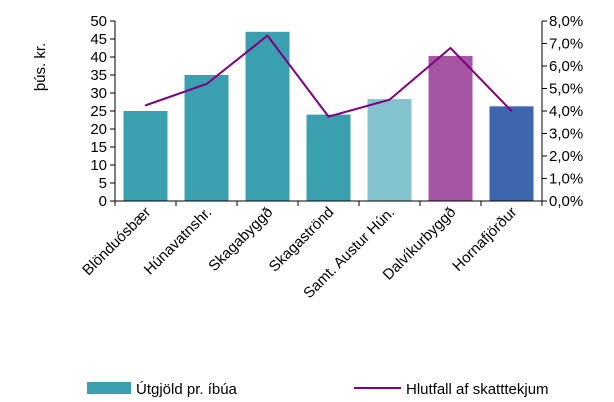  What do you see at coordinates (566, 21) in the screenshot?
I see `y2-tick-label: 8,0%` at bounding box center [566, 21].